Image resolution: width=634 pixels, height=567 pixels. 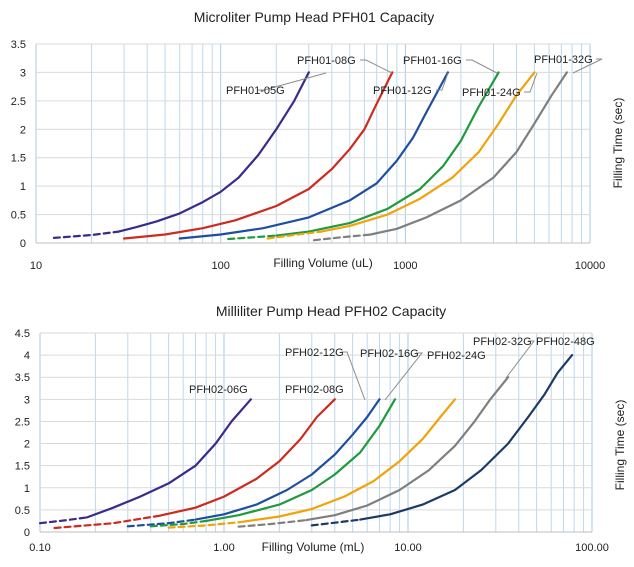 I want to click on series-PFH02-16G: PFH02-16G, so click(x=286, y=438).